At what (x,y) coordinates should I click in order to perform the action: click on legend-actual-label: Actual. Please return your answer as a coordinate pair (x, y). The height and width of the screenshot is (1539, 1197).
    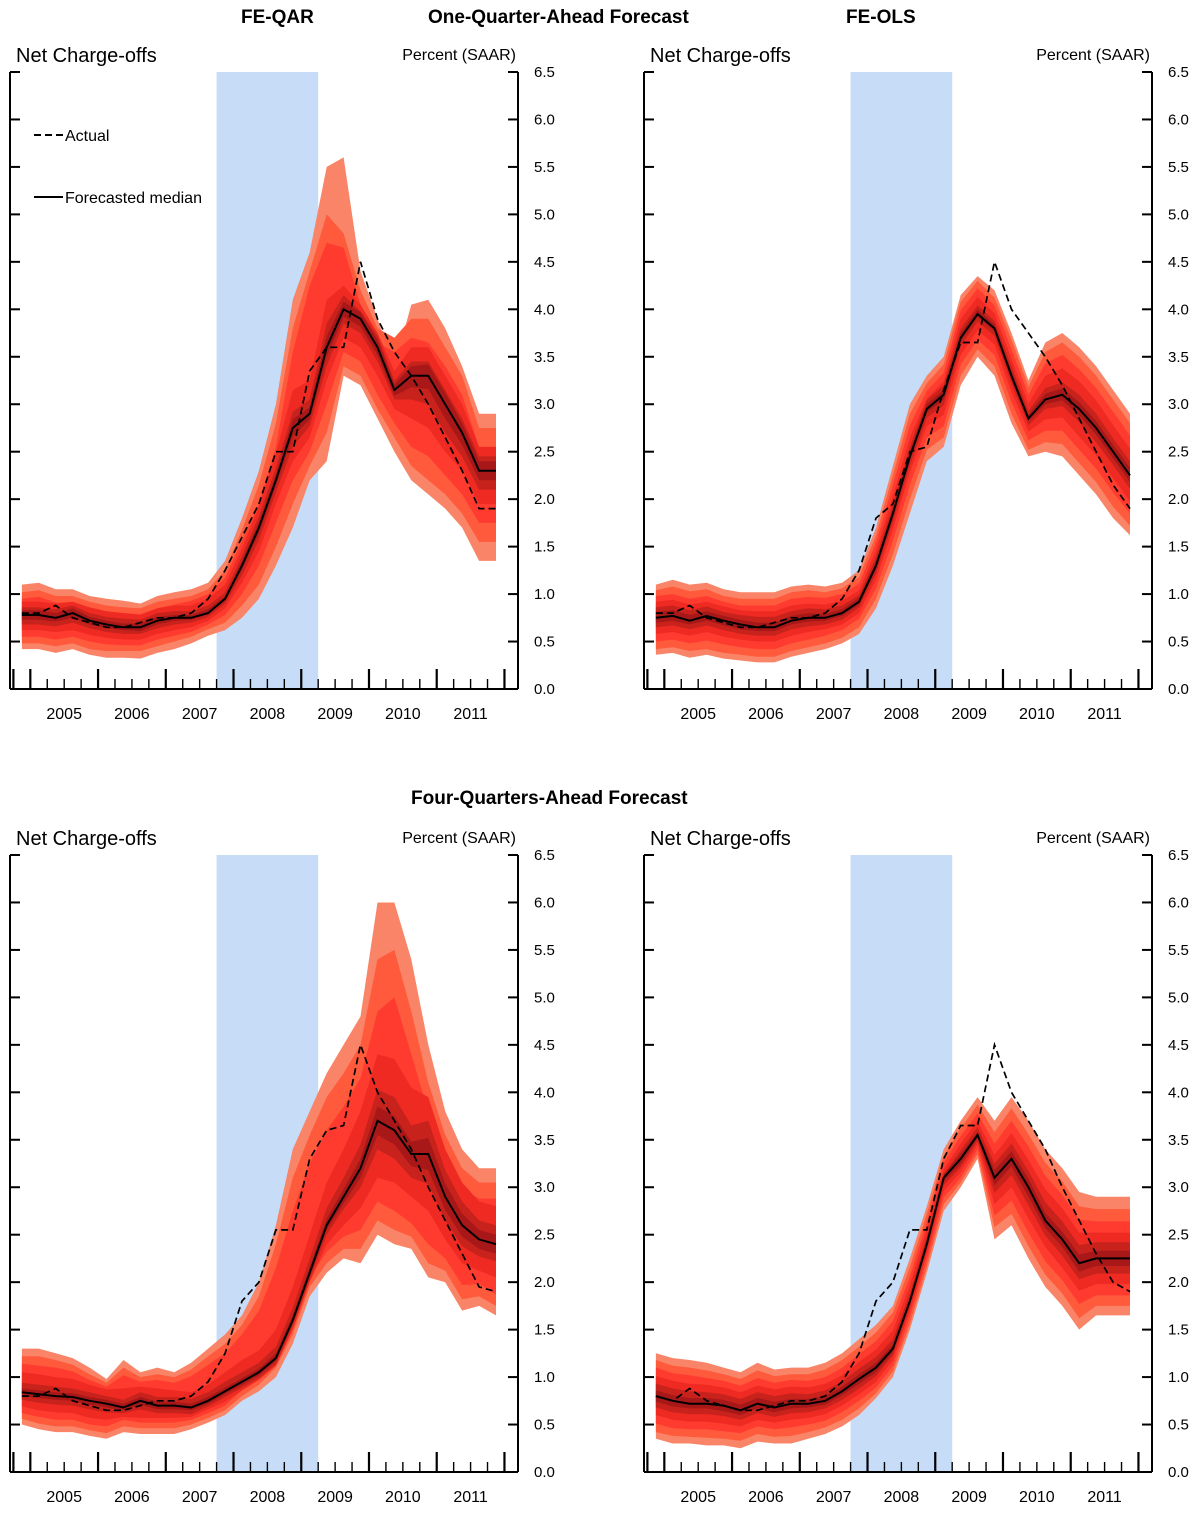
    Looking at the image, I should click on (87, 136).